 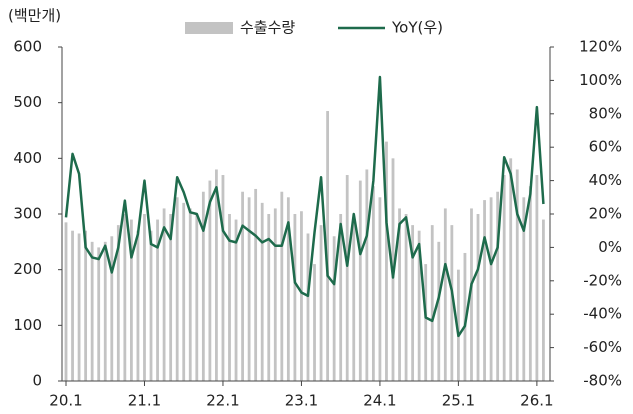 What do you see at coordinates (600, 47) in the screenshot?
I see `y2-tick-label: 120%` at bounding box center [600, 47].